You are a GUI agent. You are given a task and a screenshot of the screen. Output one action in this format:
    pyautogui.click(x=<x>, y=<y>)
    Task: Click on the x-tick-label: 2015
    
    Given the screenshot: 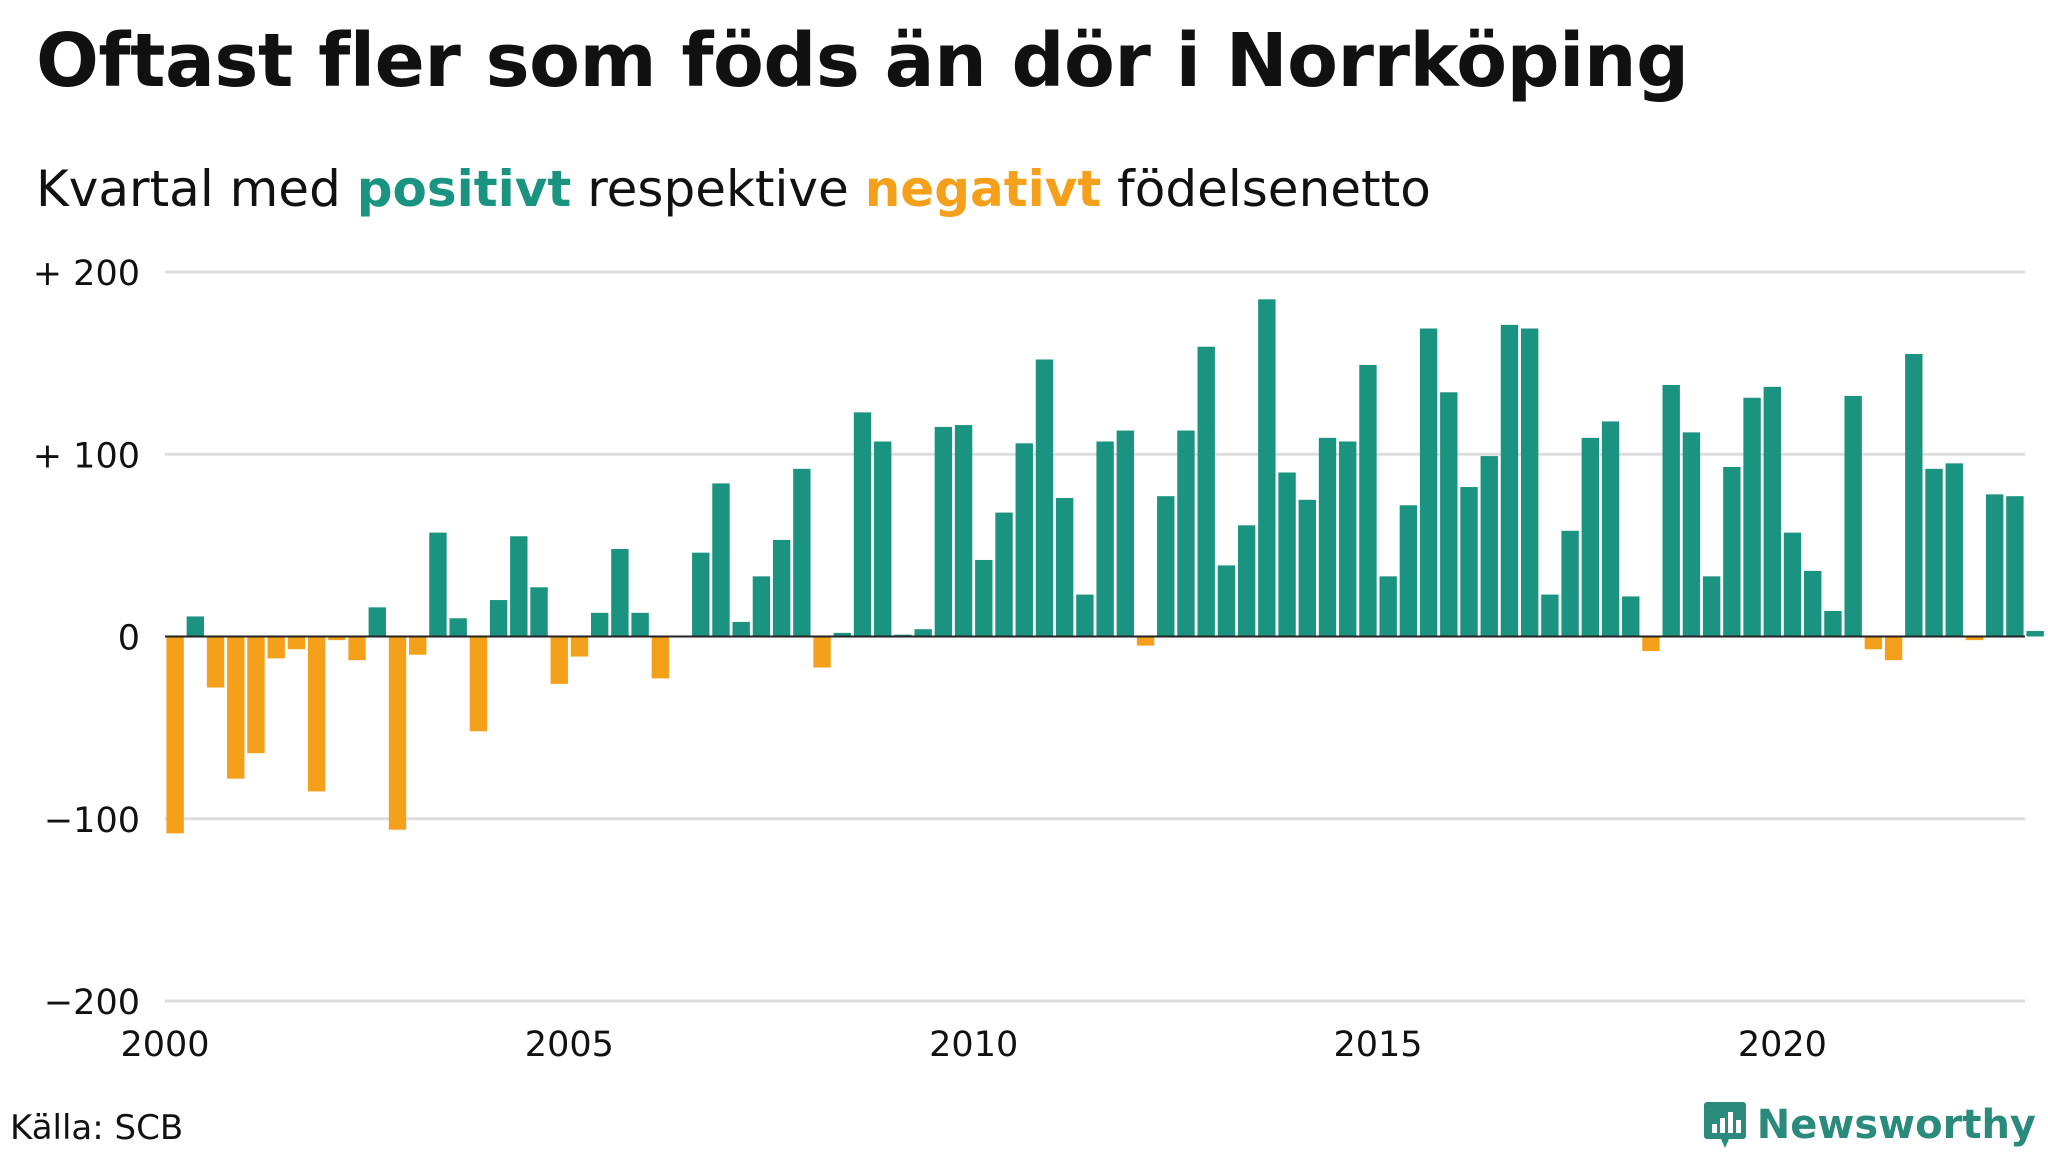 What is the action you would take?
    pyautogui.click(x=1378, y=1045)
    